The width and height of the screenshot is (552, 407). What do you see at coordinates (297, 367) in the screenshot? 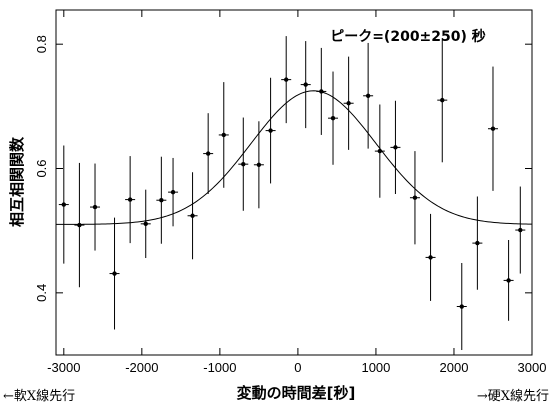
I see `x-tick-label: 0` at bounding box center [297, 367].